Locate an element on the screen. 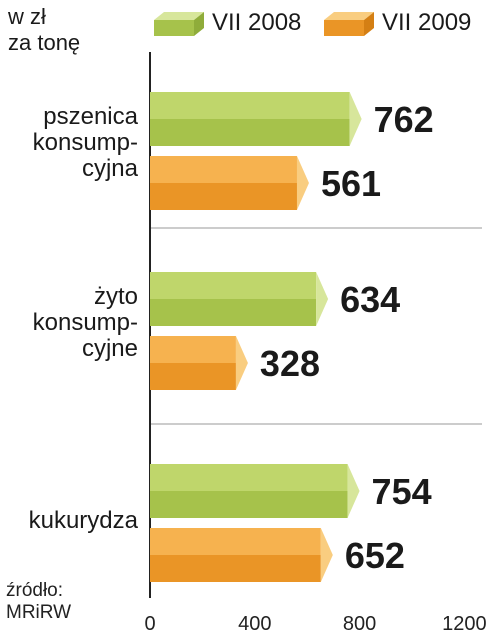  unit-label-line-1: w zł is located at coordinates (27, 16).